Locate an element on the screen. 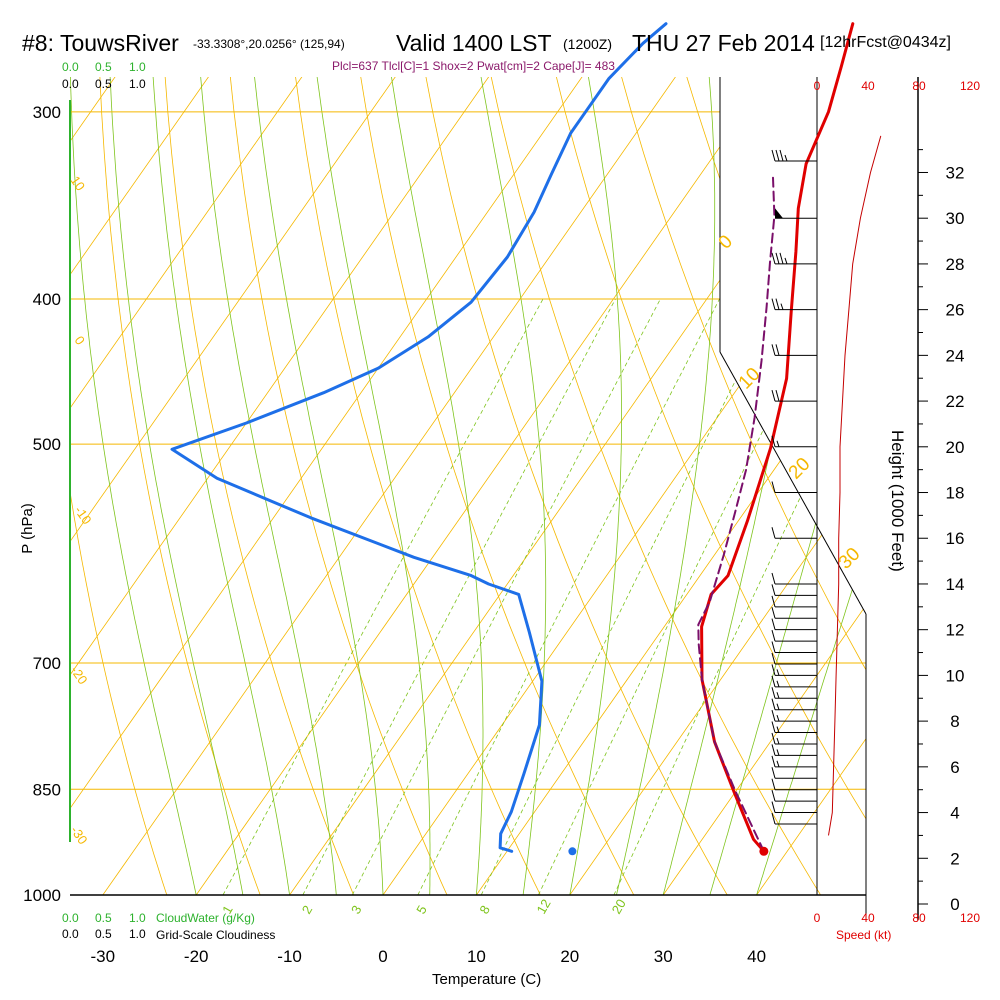 Image resolution: width=1000 pixels, height=1000 pixels. mixing-ratio-label: 8 is located at coordinates (484, 910).